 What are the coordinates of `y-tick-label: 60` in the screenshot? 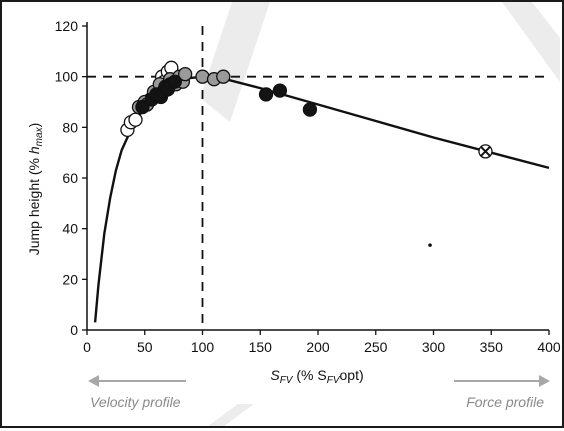 It's located at (70, 178).